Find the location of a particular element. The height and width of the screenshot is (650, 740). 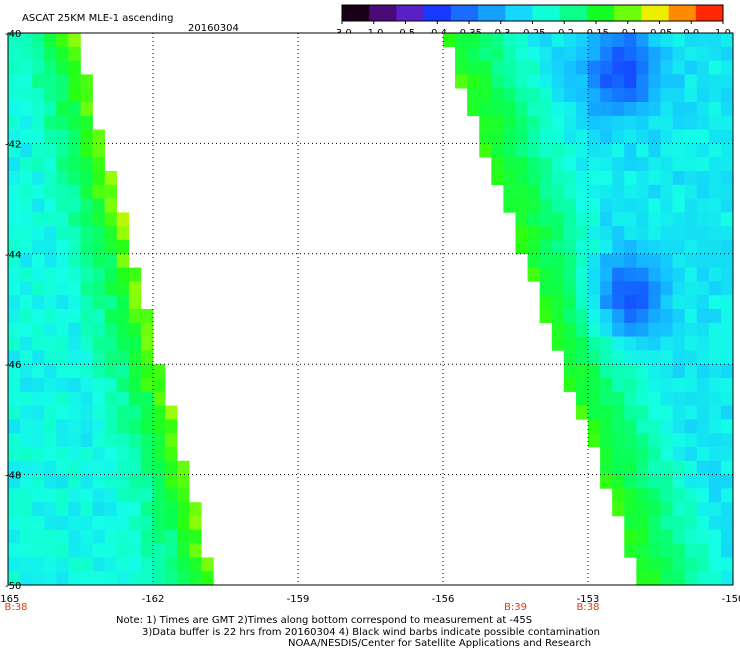

x-tick-label: -162 is located at coordinates (153, 599).